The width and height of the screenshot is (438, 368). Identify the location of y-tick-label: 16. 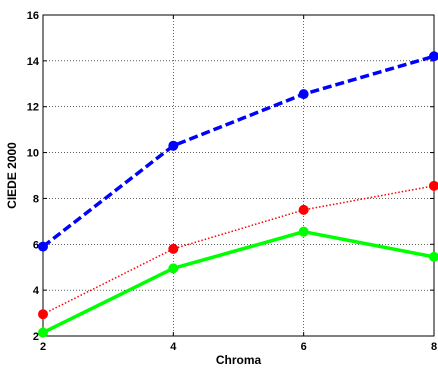
(33, 16).